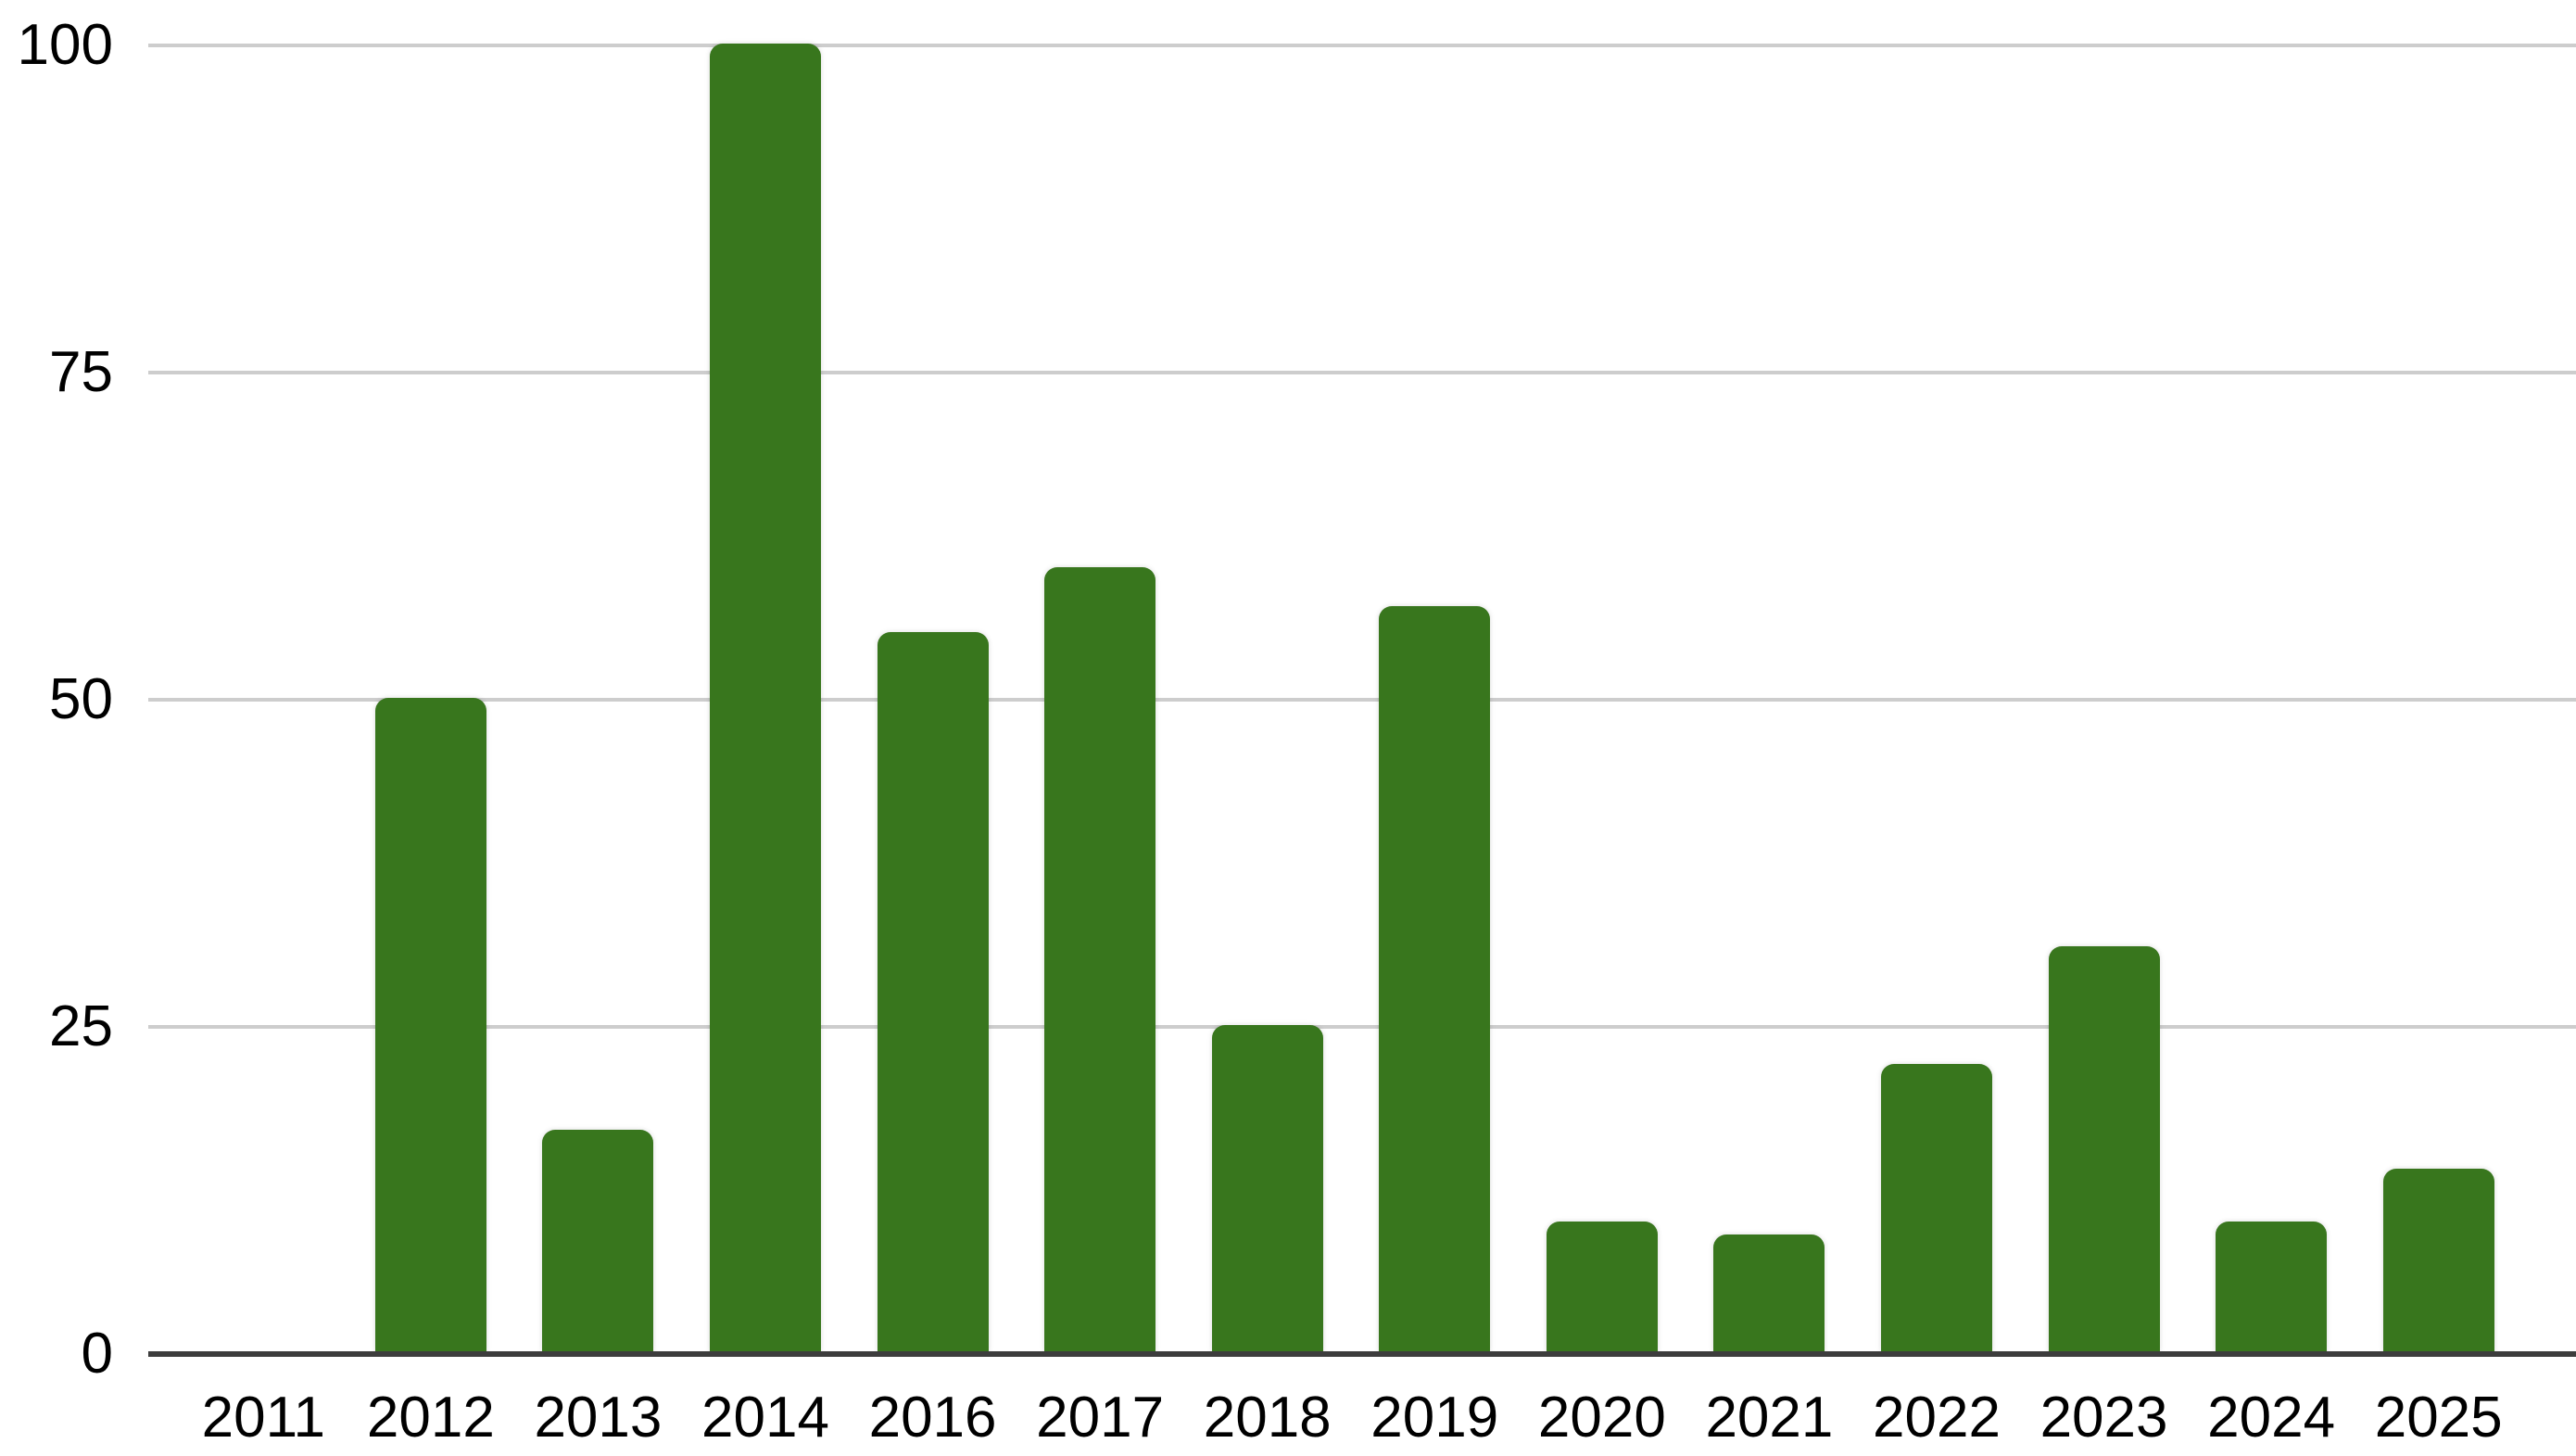 The width and height of the screenshot is (2576, 1456). I want to click on x-tick-label-2016: 2016, so click(932, 1418).